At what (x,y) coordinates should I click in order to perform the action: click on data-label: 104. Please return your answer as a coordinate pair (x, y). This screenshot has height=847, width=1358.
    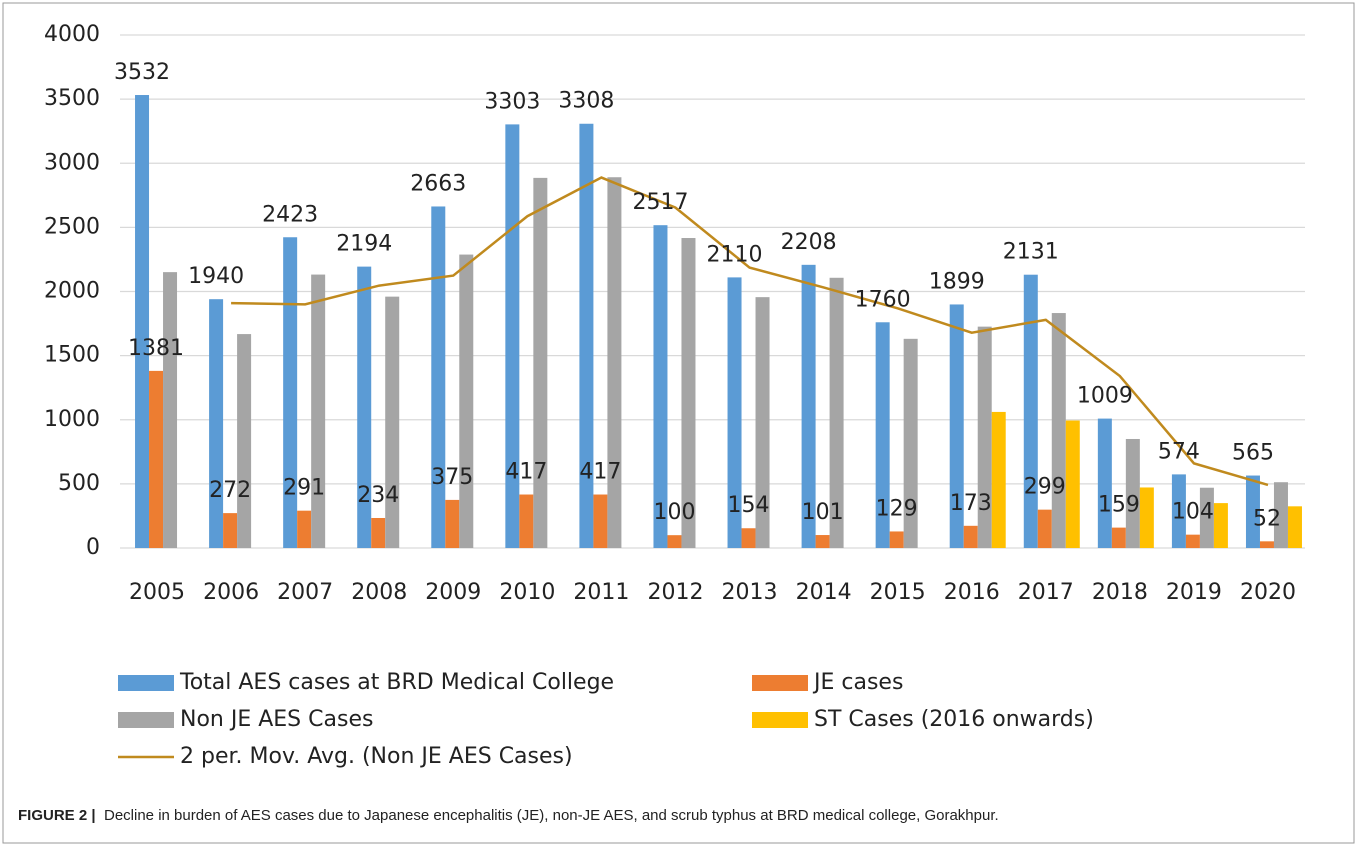
    Looking at the image, I should click on (1193, 512).